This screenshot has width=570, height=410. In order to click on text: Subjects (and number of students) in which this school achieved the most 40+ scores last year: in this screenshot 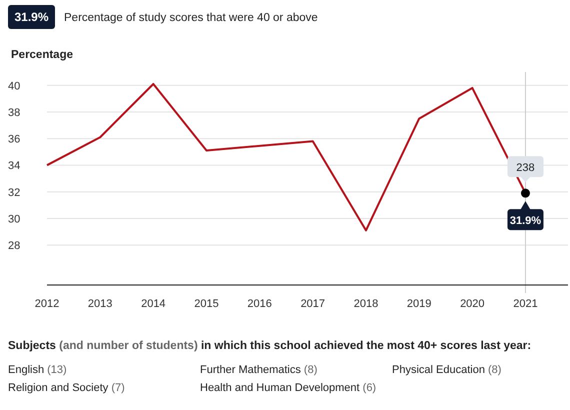, I will do `click(270, 346)`.